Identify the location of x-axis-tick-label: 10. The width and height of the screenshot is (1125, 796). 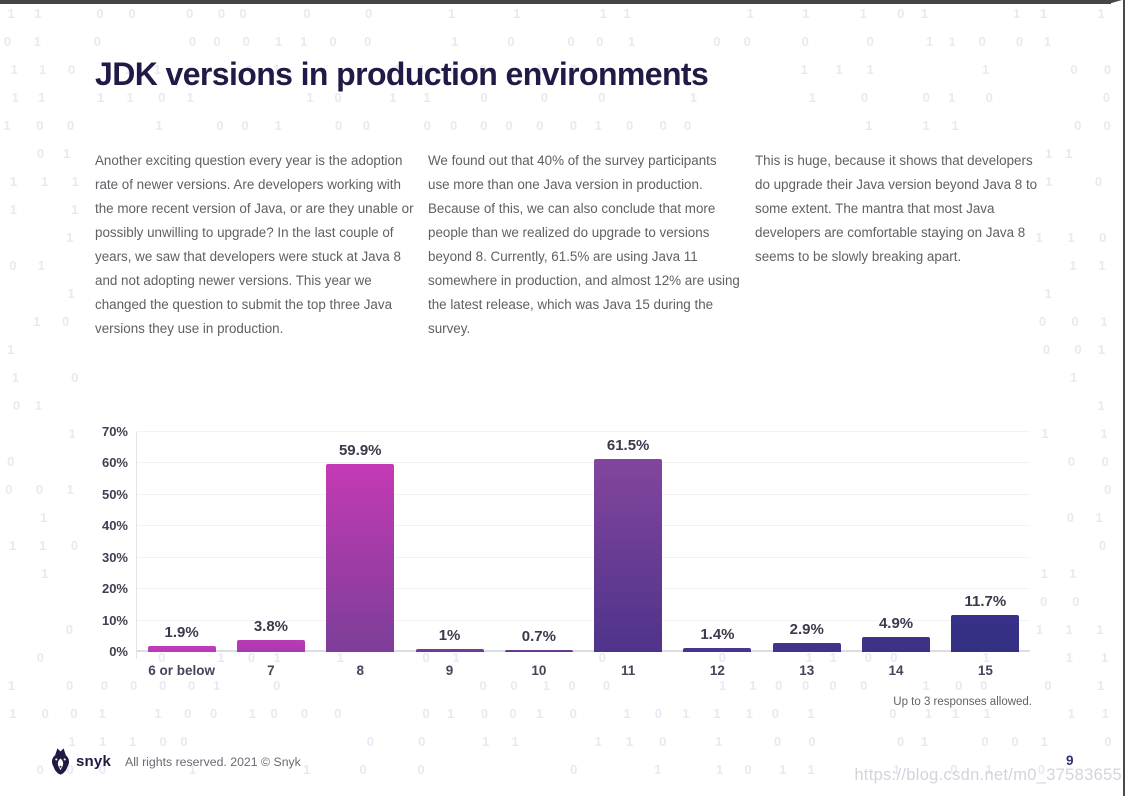
(539, 670).